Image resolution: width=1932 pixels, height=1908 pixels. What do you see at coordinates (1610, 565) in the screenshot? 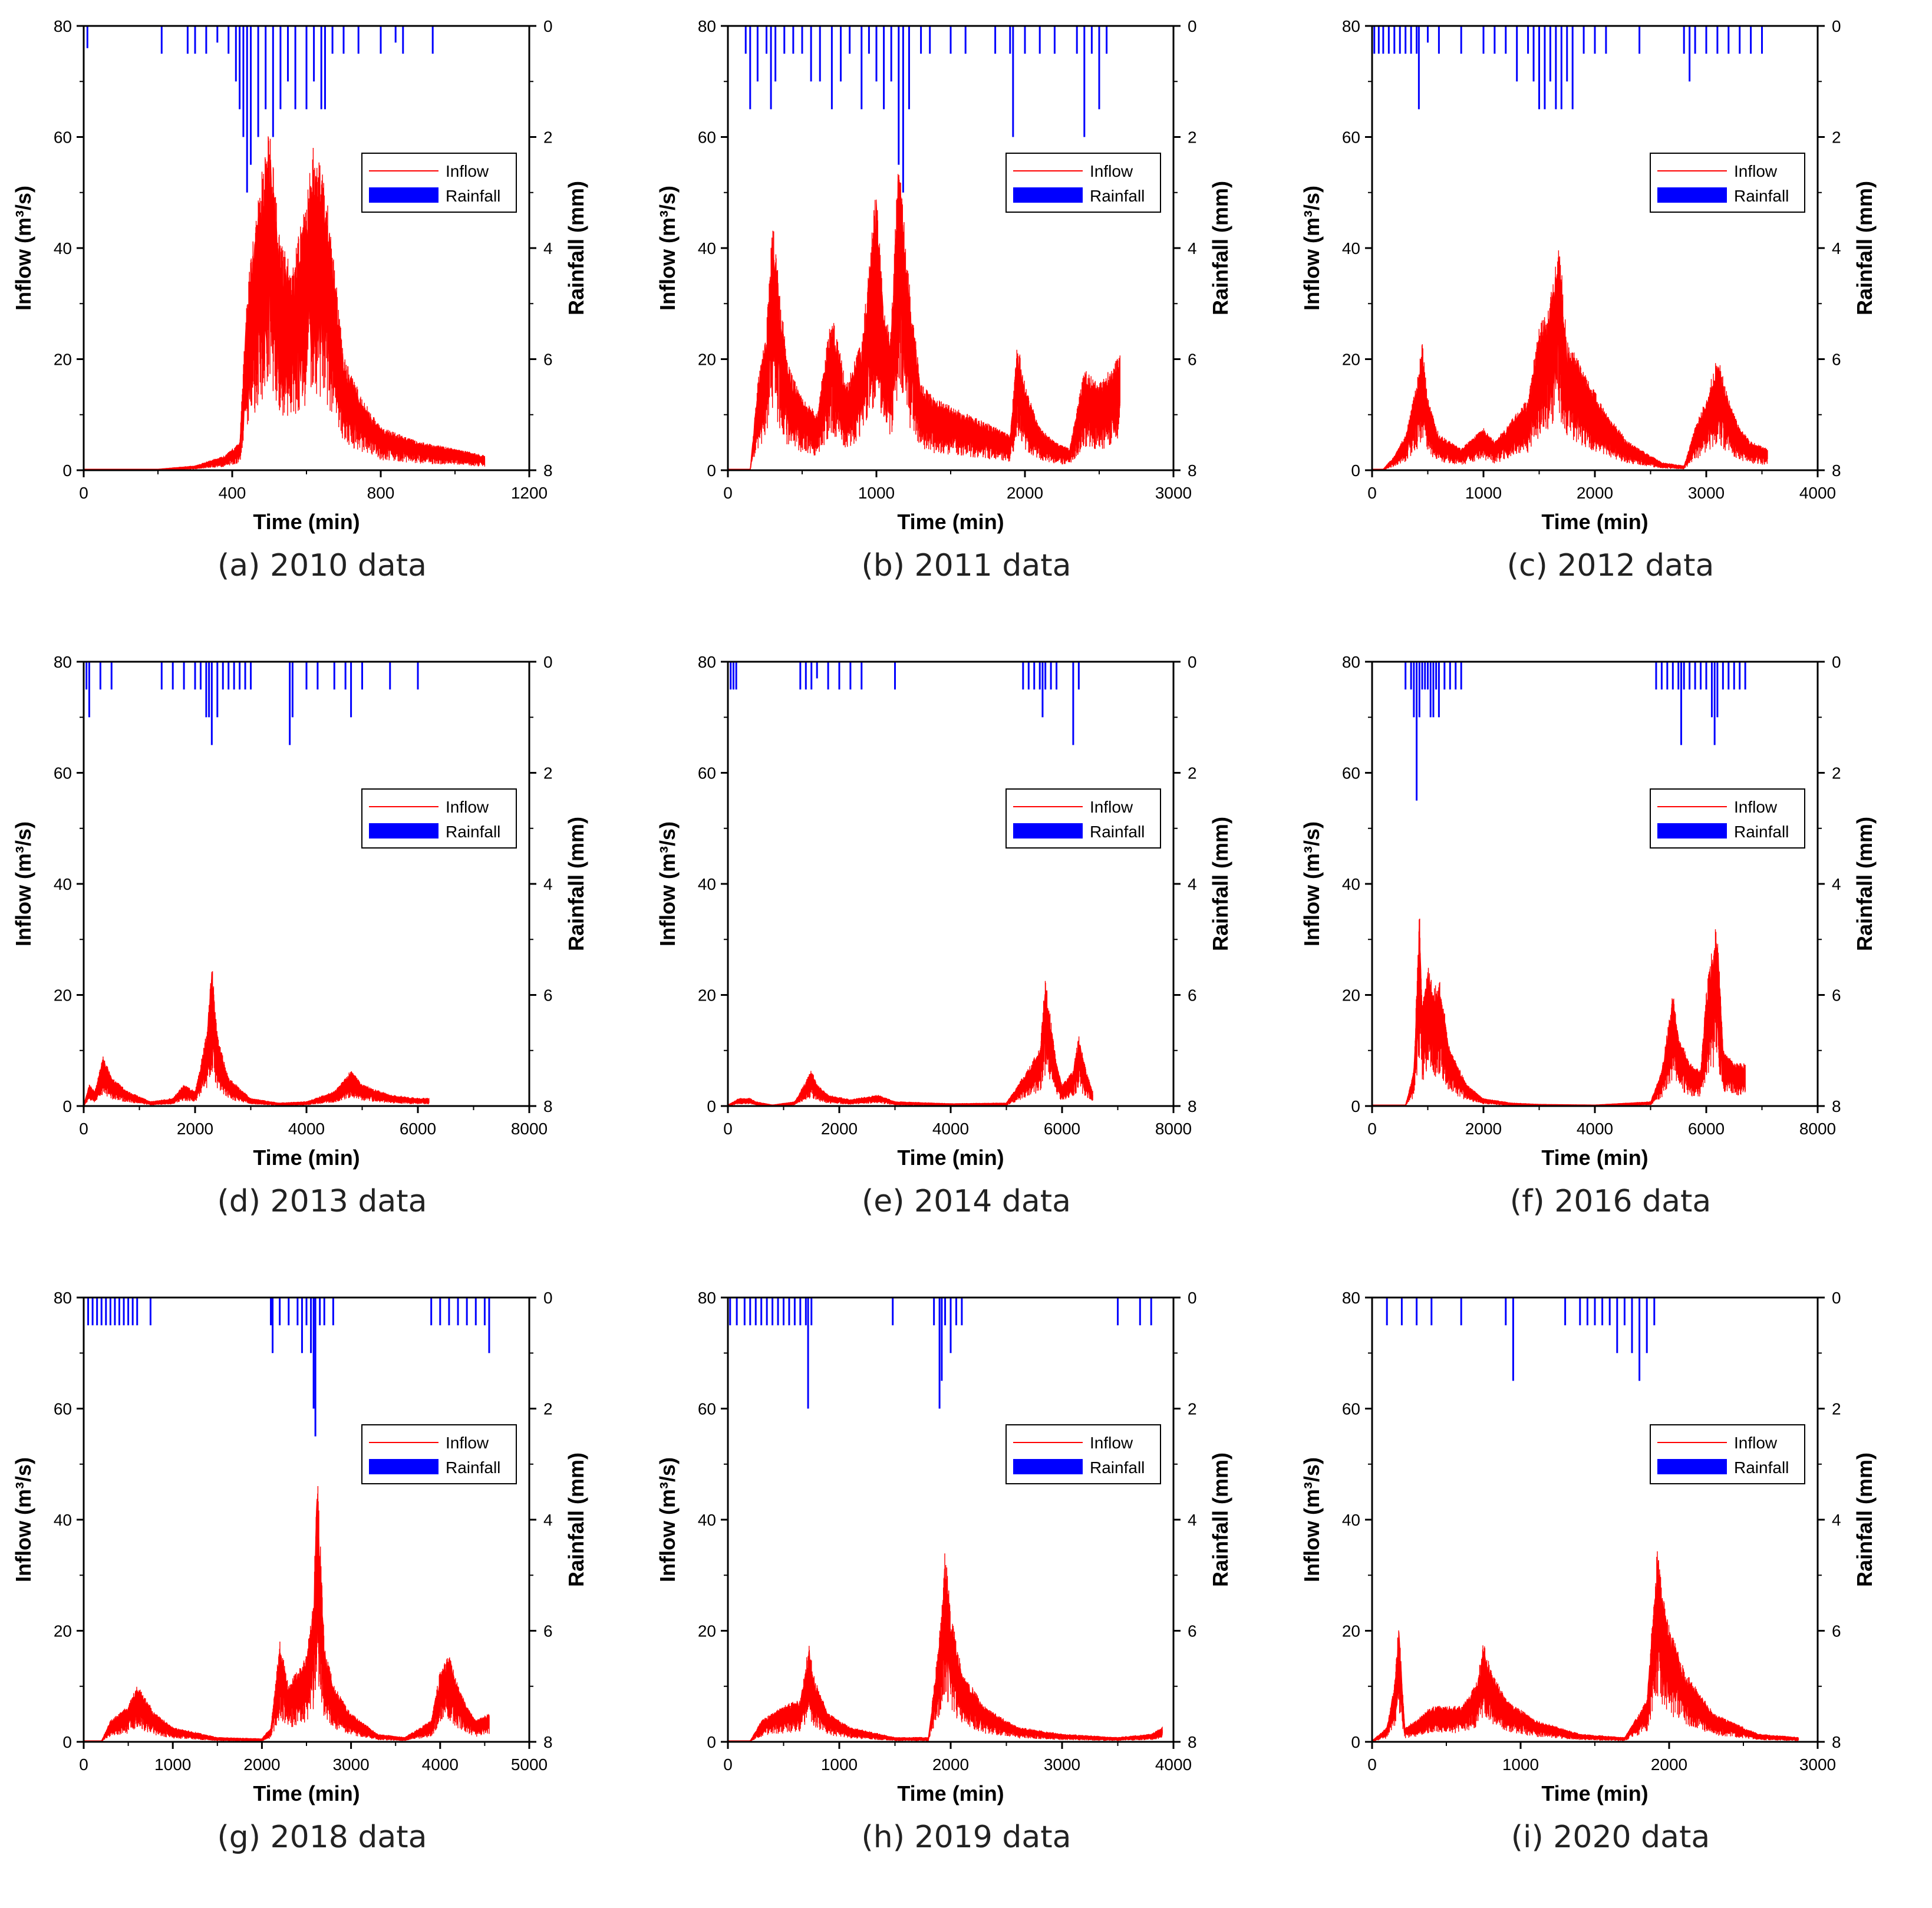
I see `panel-caption: (c) 2012 data` at bounding box center [1610, 565].